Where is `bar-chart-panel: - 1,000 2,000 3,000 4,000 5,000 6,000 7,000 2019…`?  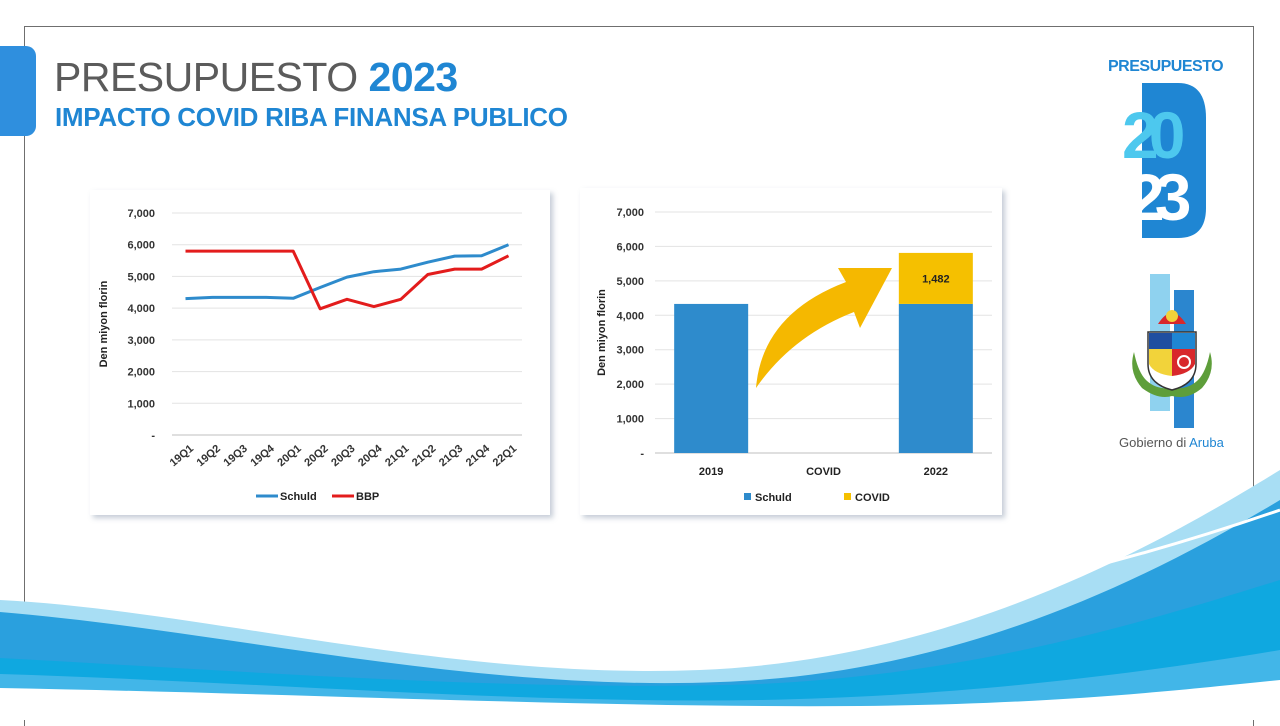
bar-chart-panel: - 1,000 2,000 3,000 4,000 5,000 6,000 7,000 2019… is located at coordinates (791, 351).